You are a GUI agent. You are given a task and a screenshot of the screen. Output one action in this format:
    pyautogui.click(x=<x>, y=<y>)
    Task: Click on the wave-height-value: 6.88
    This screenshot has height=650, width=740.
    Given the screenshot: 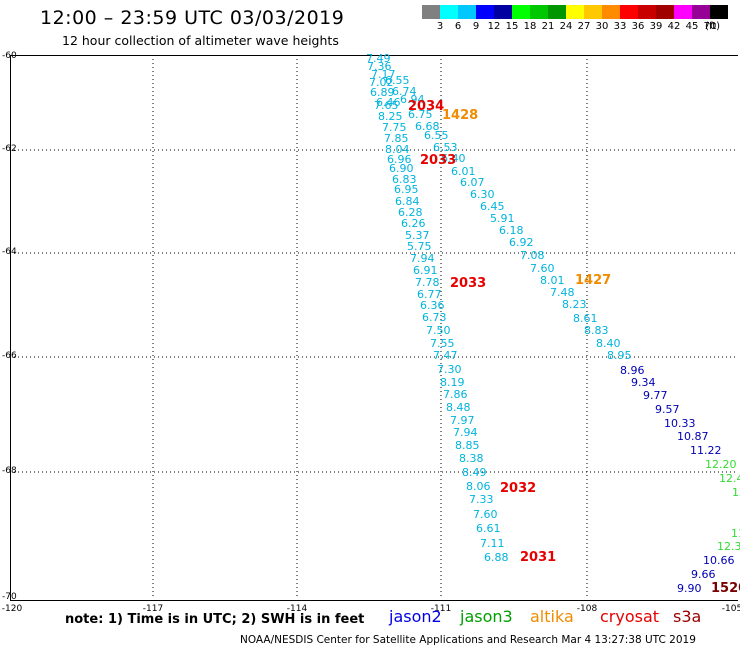 What is the action you would take?
    pyautogui.click(x=496, y=557)
    